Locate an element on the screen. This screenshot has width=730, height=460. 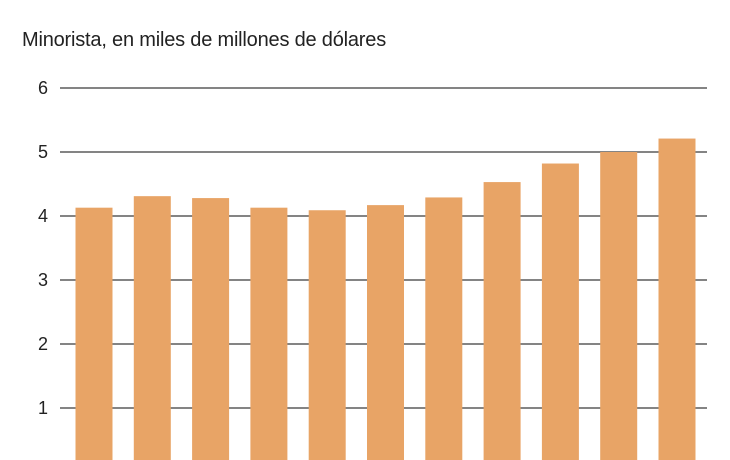
y-tick-label: 2 is located at coordinates (43, 344).